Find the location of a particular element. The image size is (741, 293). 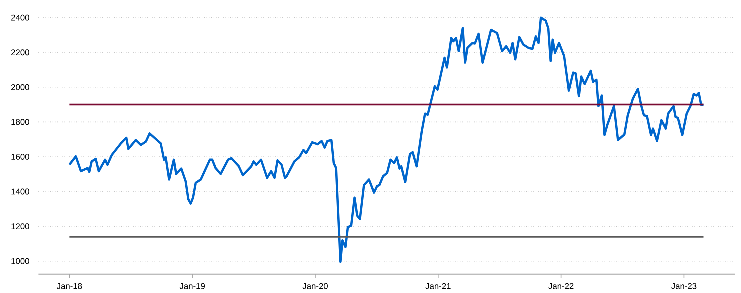

y-tick-label: 2400 is located at coordinates (21, 17).